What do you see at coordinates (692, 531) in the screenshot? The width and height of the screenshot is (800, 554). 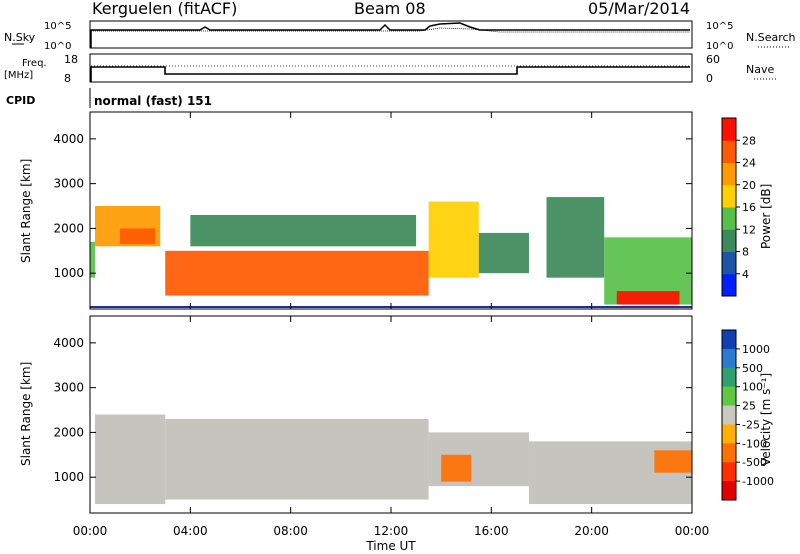 I see `x-tick-label-6: 00:00` at bounding box center [692, 531].